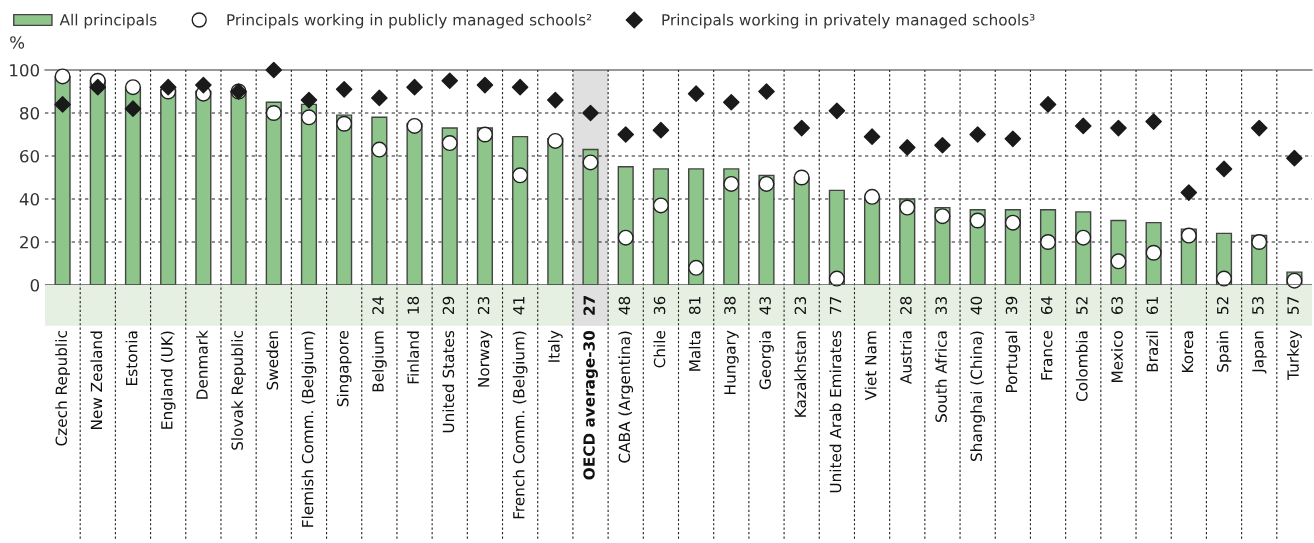 This screenshot has height=543, width=1314. I want to click on text: 18, so click(413, 305).